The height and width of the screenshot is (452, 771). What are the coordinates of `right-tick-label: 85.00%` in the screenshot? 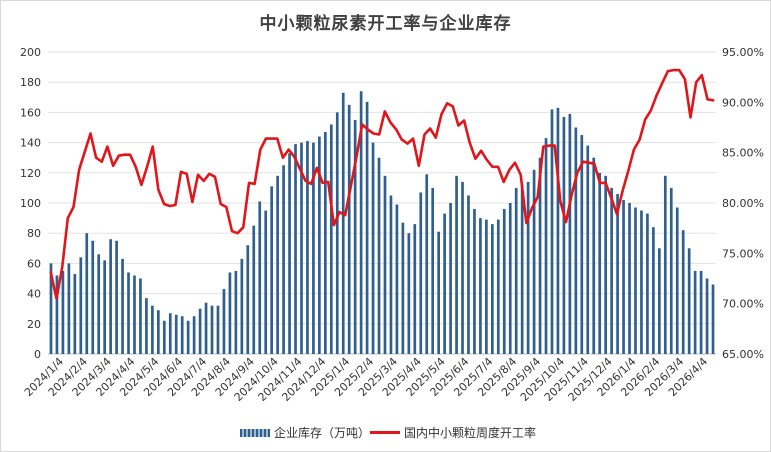 It's located at (743, 153).